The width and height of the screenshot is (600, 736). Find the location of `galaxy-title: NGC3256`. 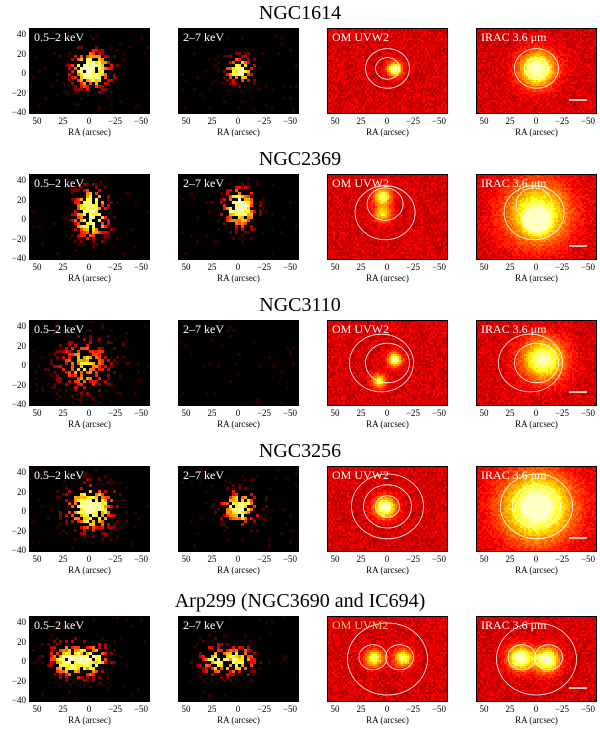

galaxy-title: NGC3256 is located at coordinates (300, 451).